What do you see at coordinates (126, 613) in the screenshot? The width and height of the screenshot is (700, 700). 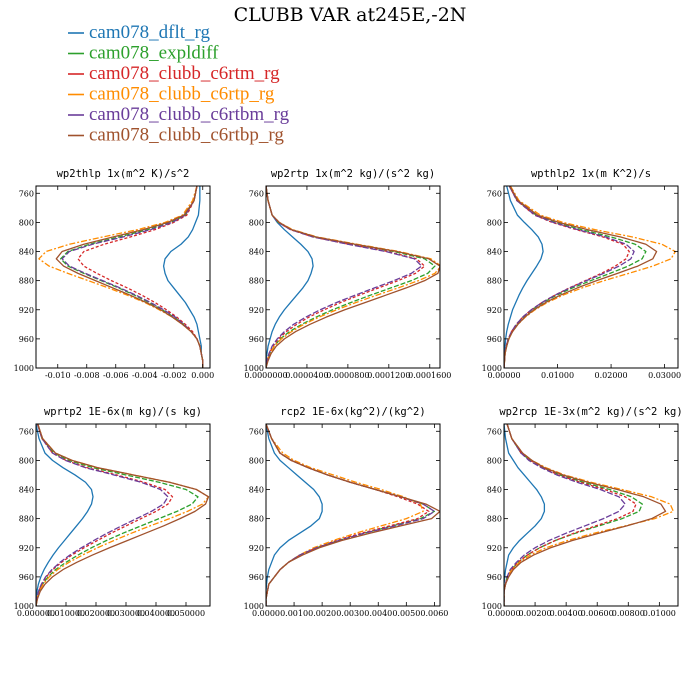 I see `x-tick-label: 0.030000` at bounding box center [126, 613].